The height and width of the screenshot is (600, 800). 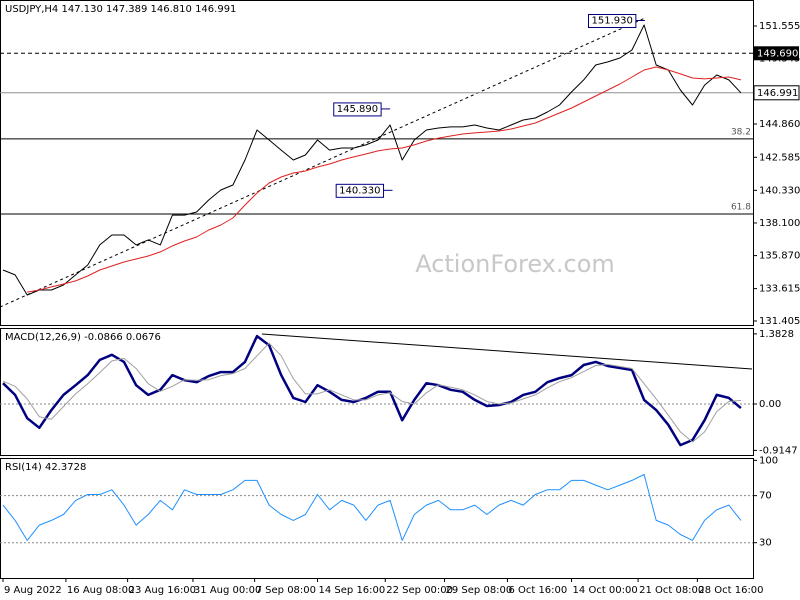 What do you see at coordinates (227, 590) in the screenshot?
I see `x-tick-label: 31 Aug 00:00` at bounding box center [227, 590].